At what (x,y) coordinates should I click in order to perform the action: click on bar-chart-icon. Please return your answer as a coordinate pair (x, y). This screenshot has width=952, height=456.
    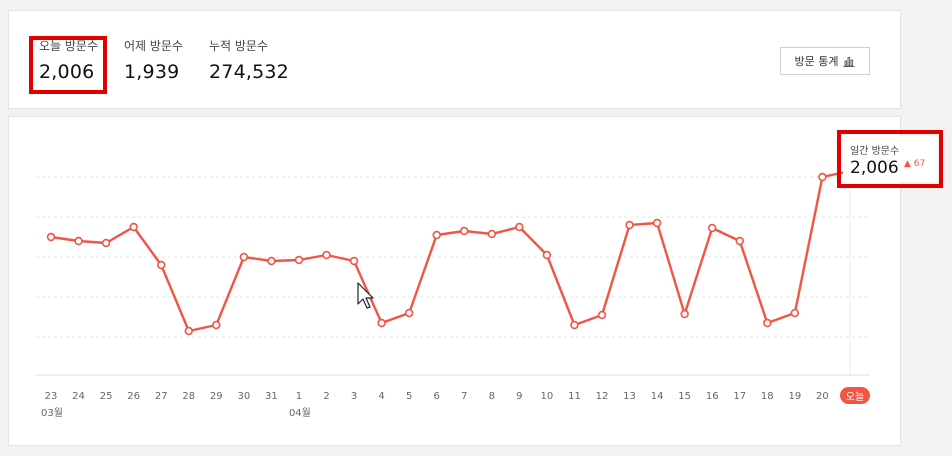
    Looking at the image, I should click on (849, 61).